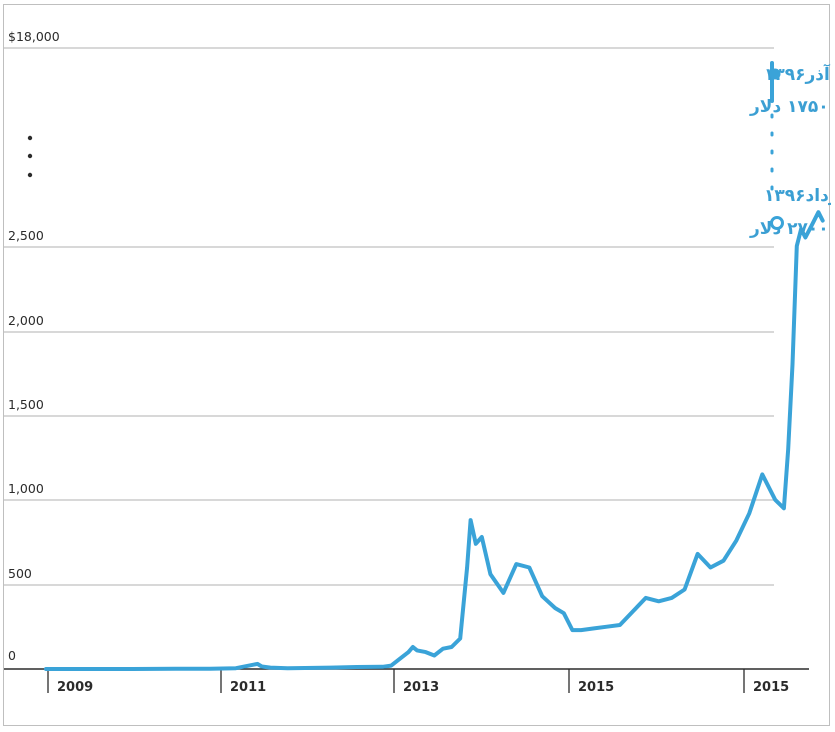 This screenshot has height=732, width=835. What do you see at coordinates (790, 229) in the screenshot?
I see `annotation-2-line2: حدود ۲۷۰۰ دلار` at bounding box center [790, 229].